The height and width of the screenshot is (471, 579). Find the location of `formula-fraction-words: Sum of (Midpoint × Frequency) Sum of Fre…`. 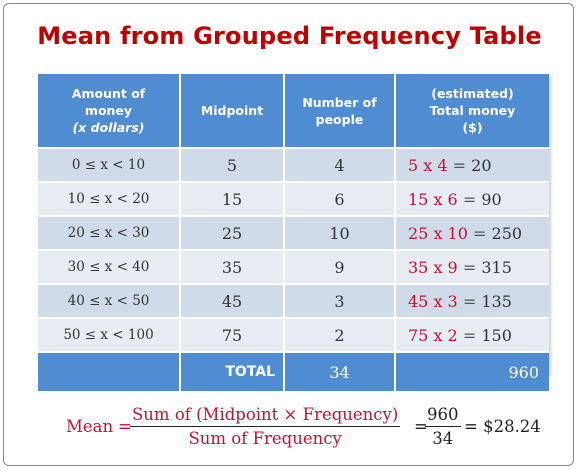

formula-fraction-words: Sum of (Midpoint × Frequency) Sum of Fre… is located at coordinates (265, 426).